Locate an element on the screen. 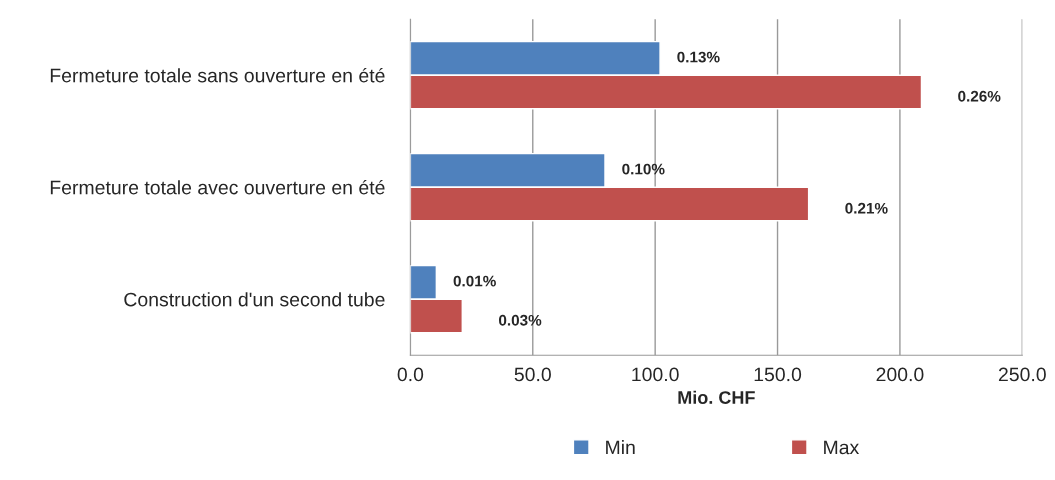 The image size is (1055, 480). x-tick-label: 50.0 is located at coordinates (532, 374).